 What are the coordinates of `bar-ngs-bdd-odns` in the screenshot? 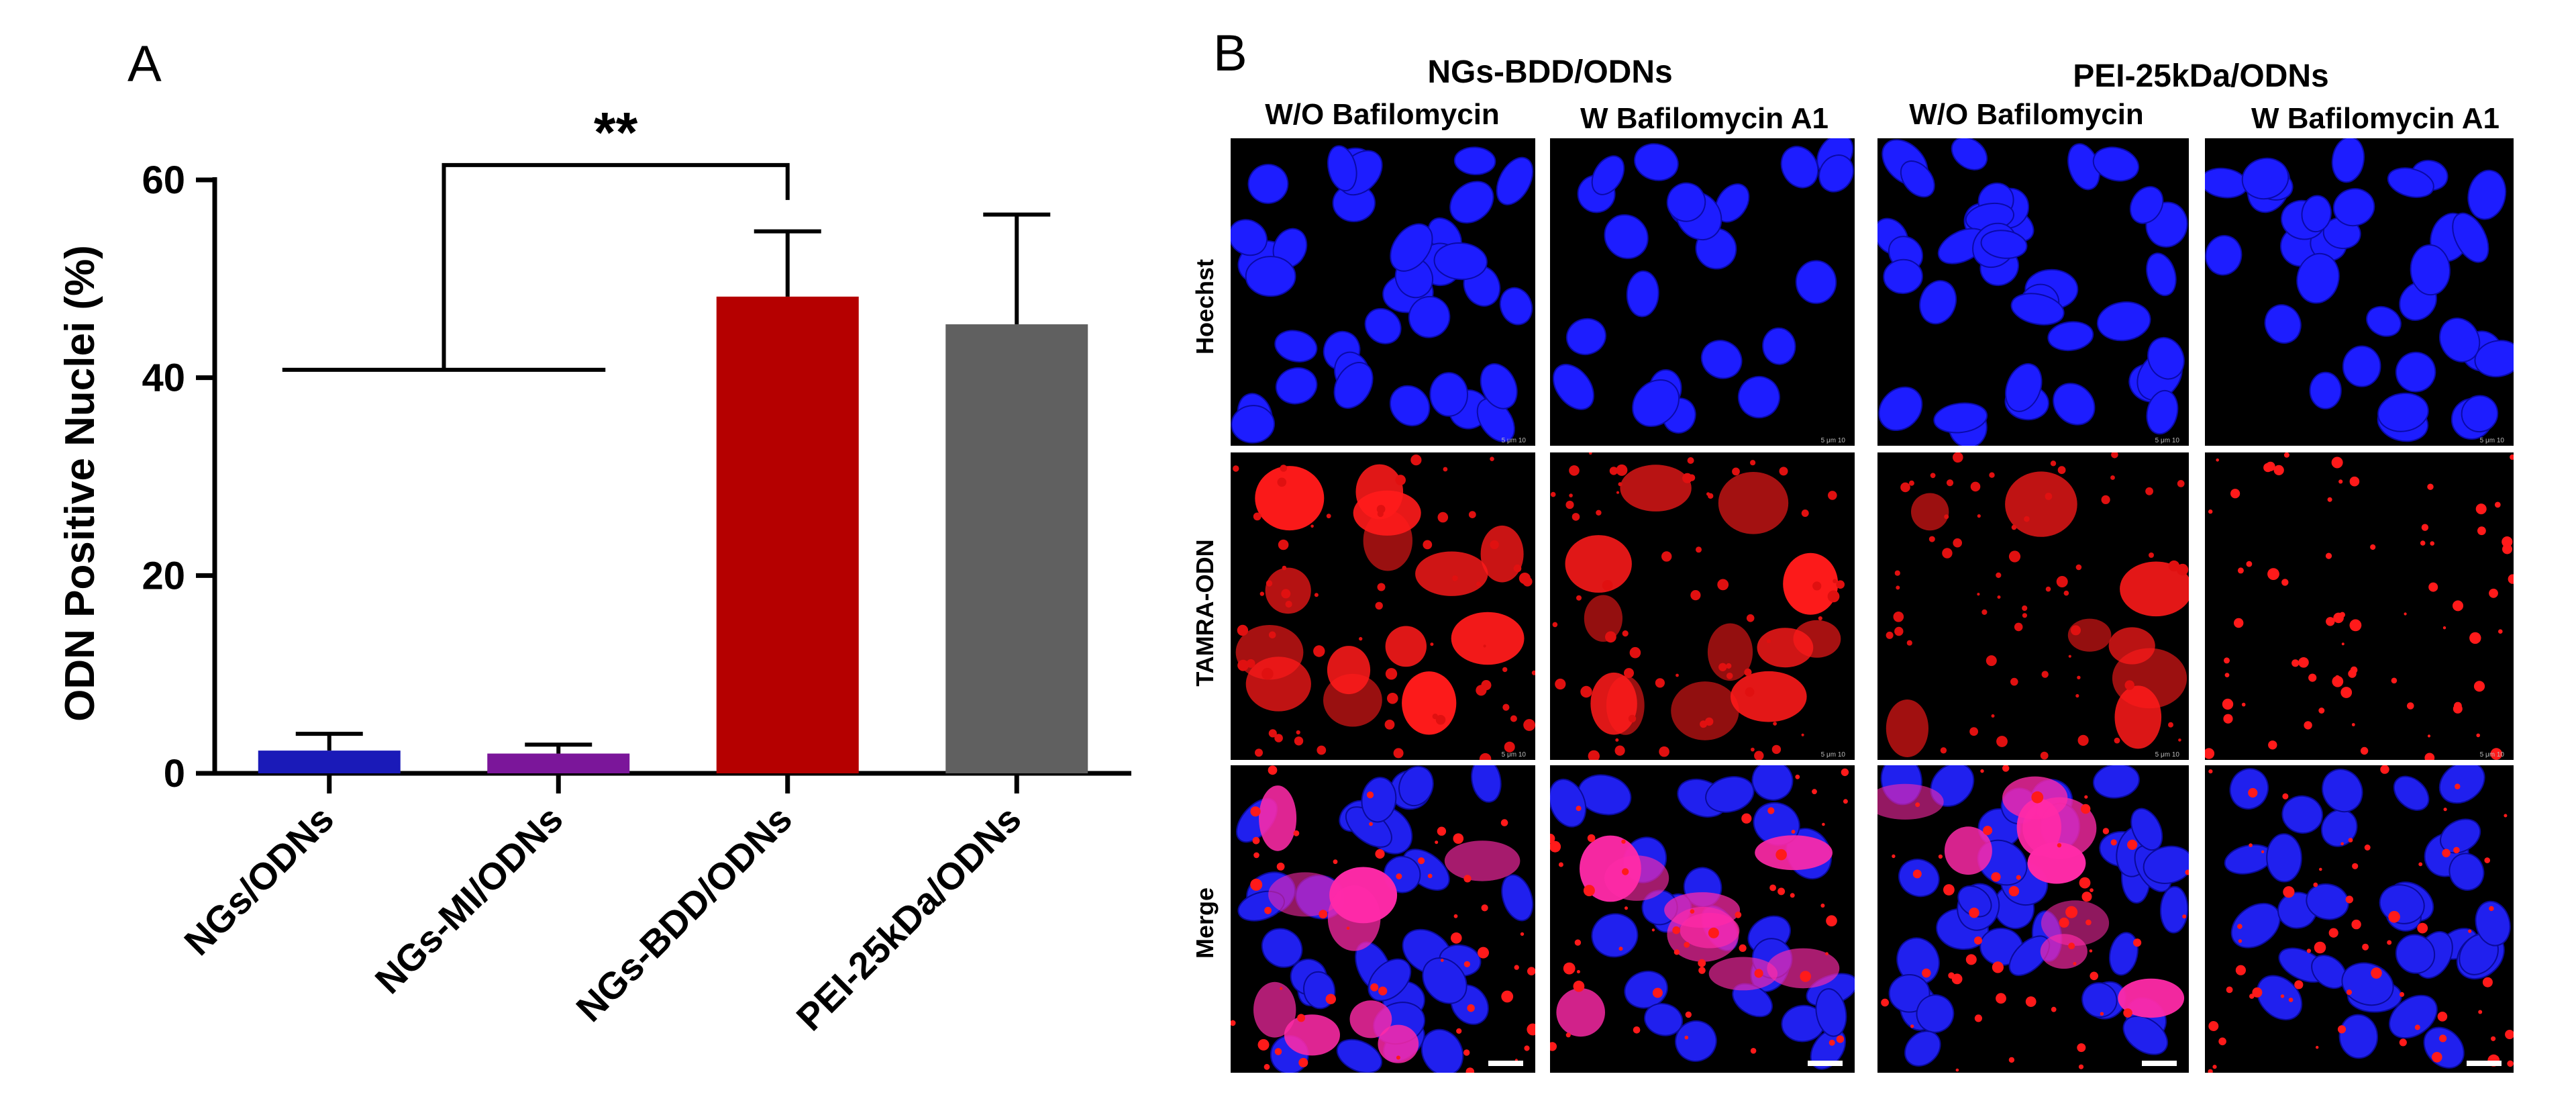 It's located at (787, 534).